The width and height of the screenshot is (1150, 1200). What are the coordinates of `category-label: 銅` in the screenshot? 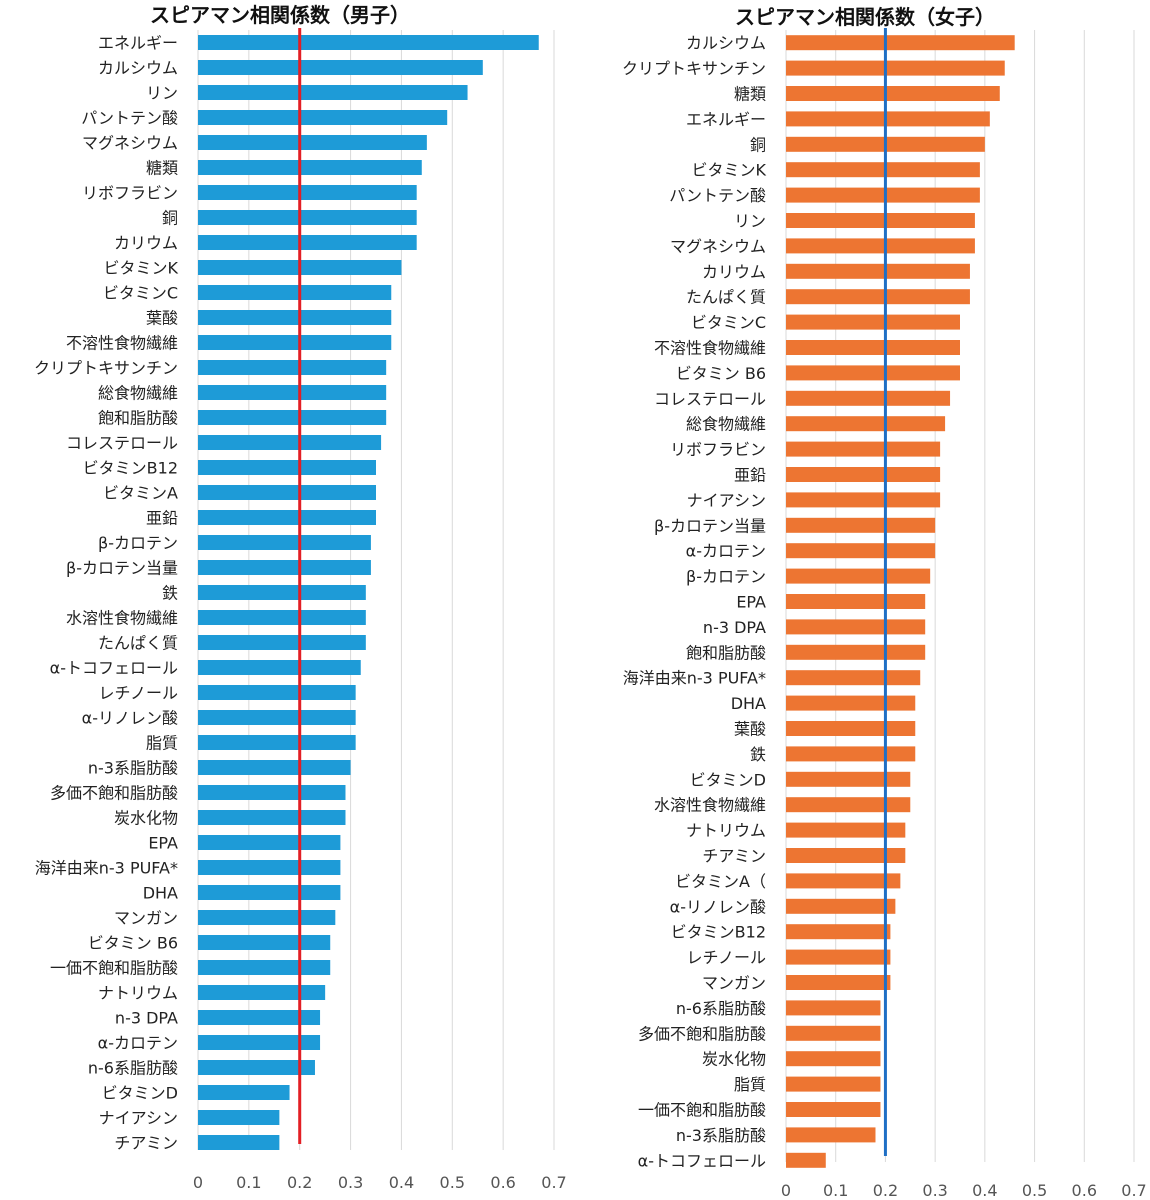 It's located at (170, 218).